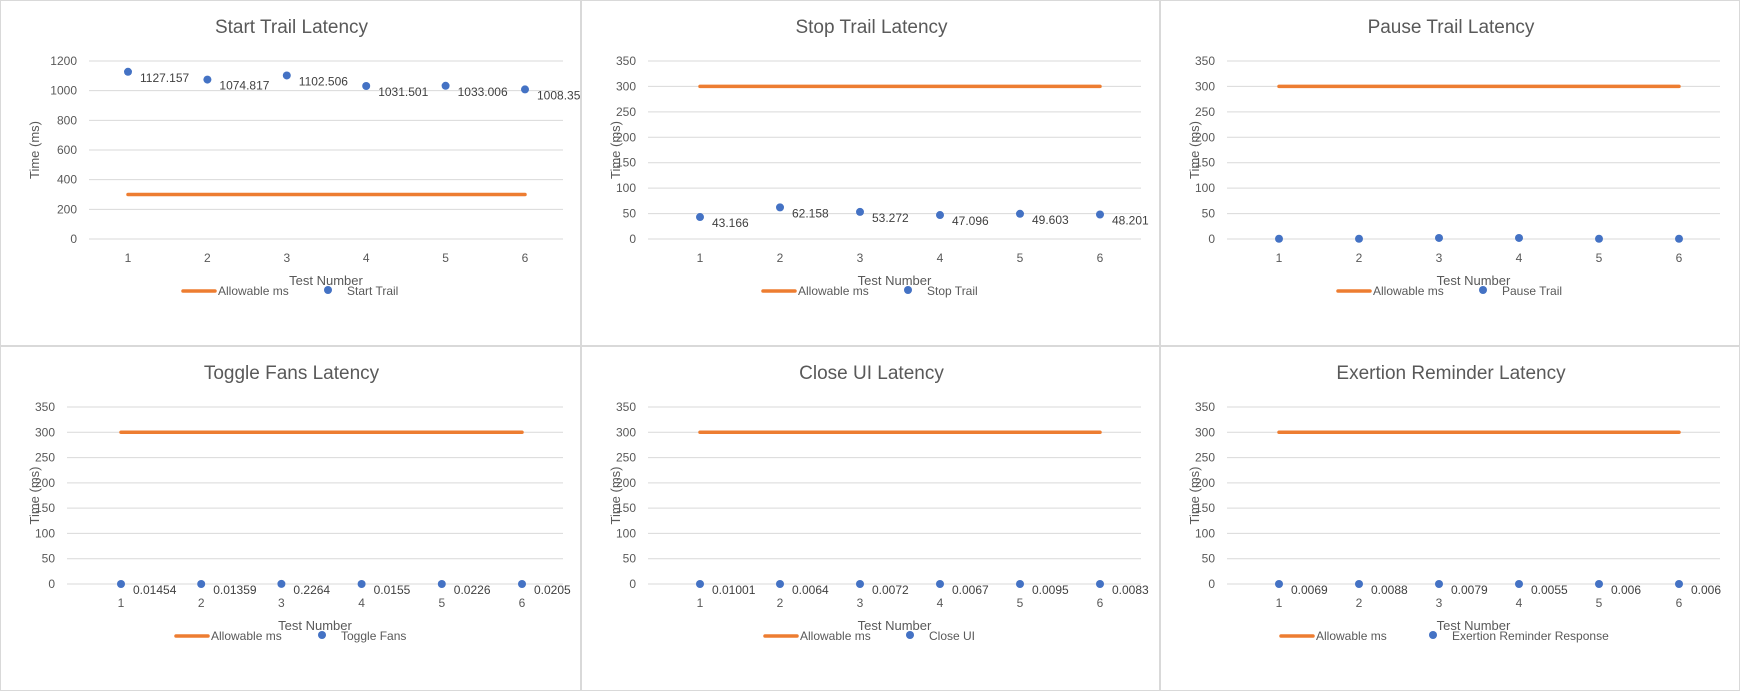 This screenshot has width=1740, height=692. Describe the element at coordinates (483, 92) in the screenshot. I see `data-label: 1033.006` at that location.